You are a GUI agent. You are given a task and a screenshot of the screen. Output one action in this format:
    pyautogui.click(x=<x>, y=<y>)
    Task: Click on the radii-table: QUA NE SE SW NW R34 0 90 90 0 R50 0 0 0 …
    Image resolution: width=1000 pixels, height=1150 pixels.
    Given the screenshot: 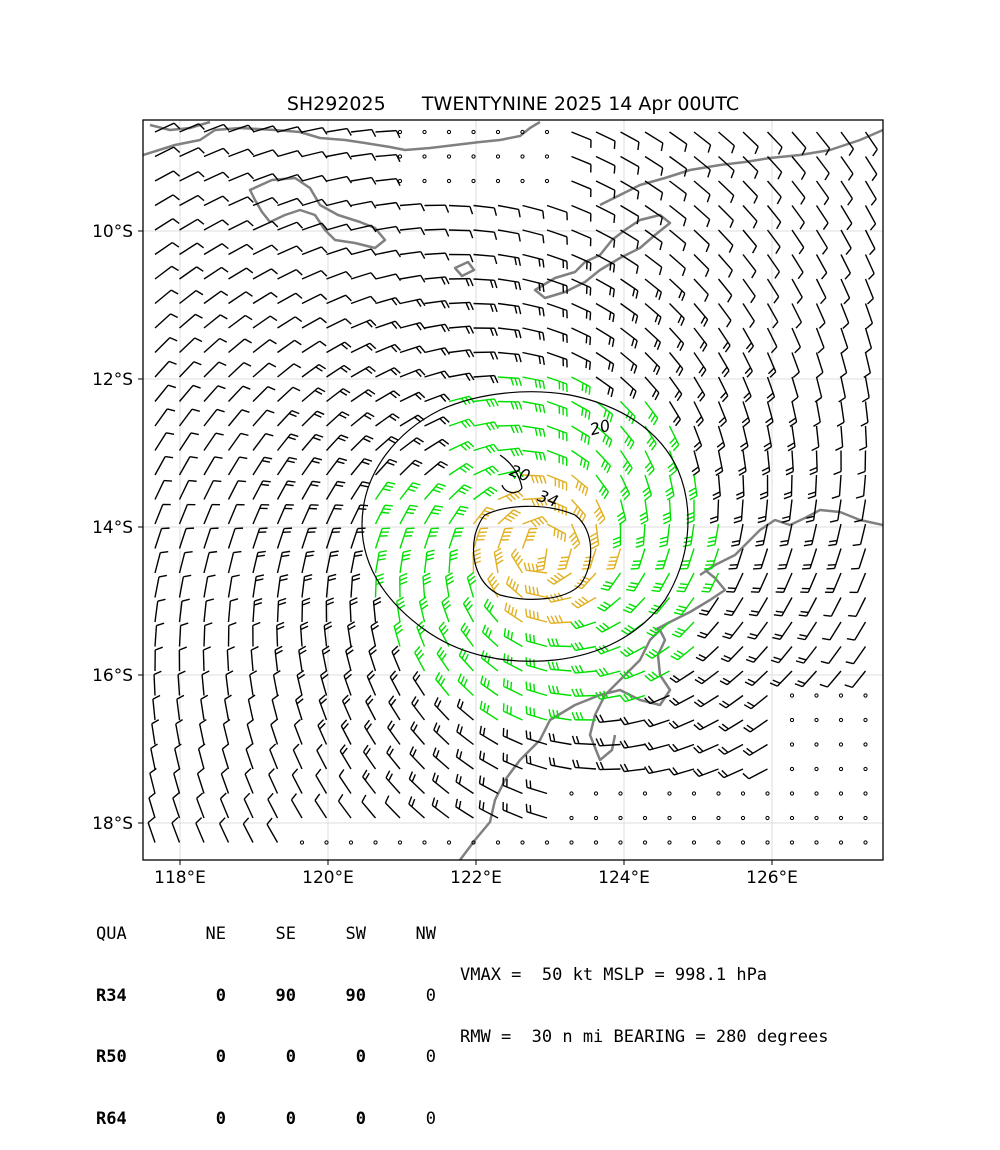 What is the action you would take?
    pyautogui.click(x=266, y=1016)
    